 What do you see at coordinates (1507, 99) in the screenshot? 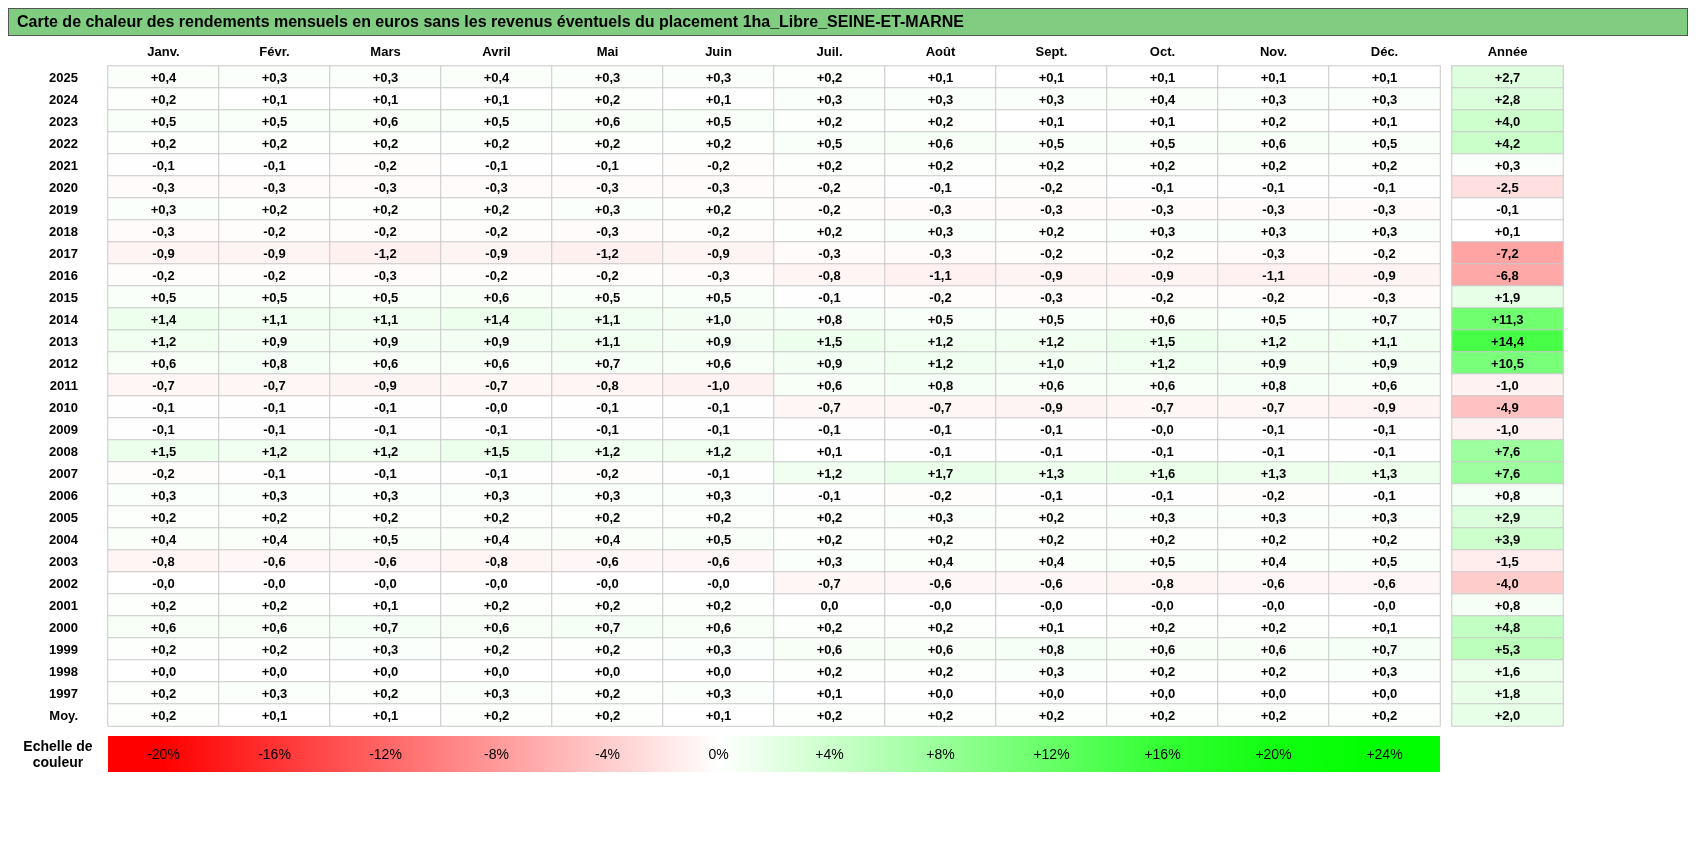
I see `data-label: +2,8` at bounding box center [1507, 99].